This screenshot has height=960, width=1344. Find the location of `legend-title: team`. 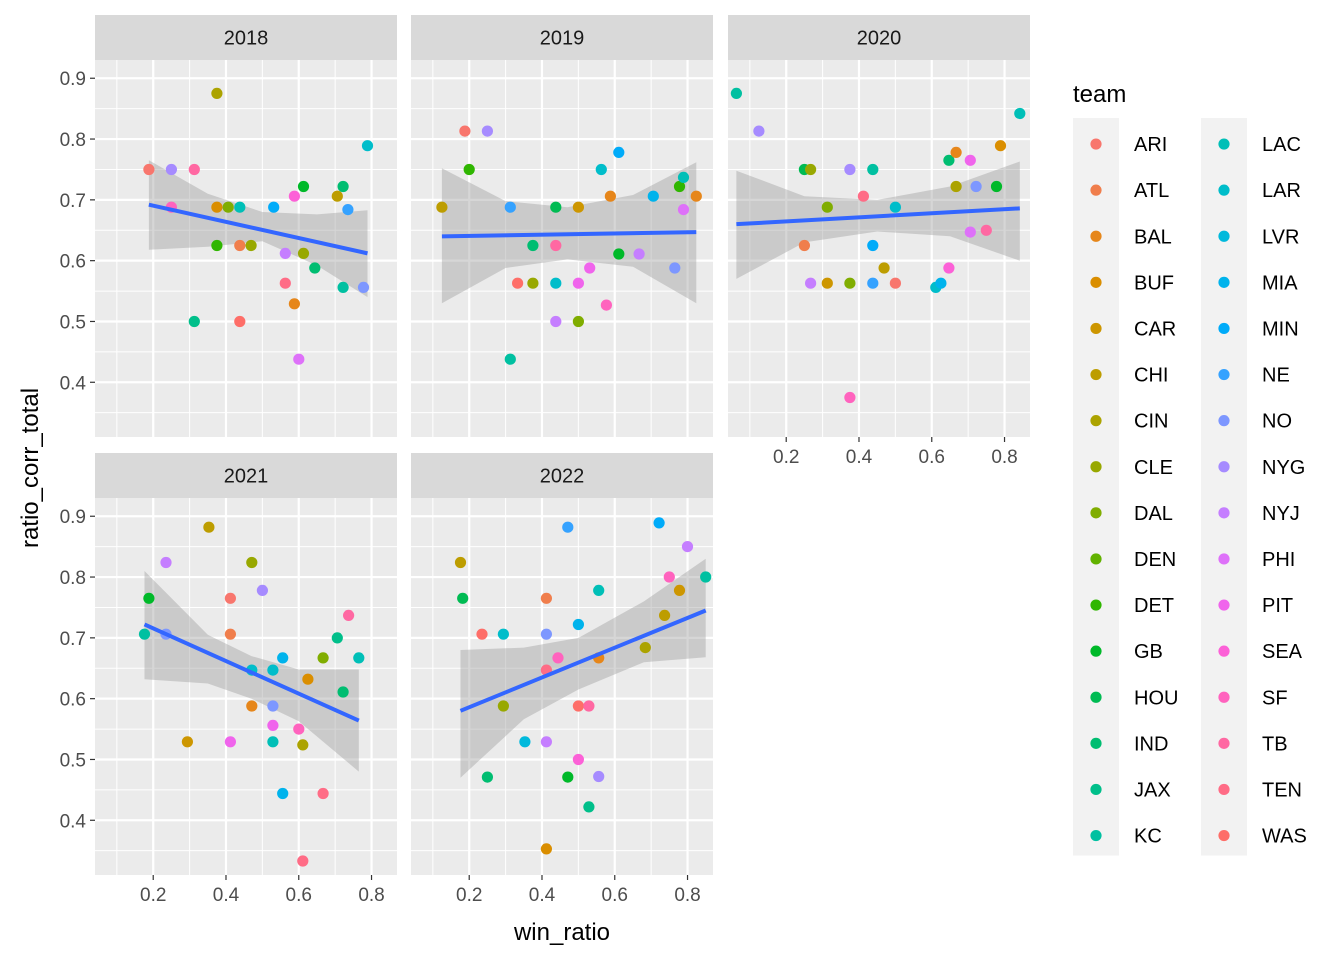

legend-title: team is located at coordinates (1099, 94).